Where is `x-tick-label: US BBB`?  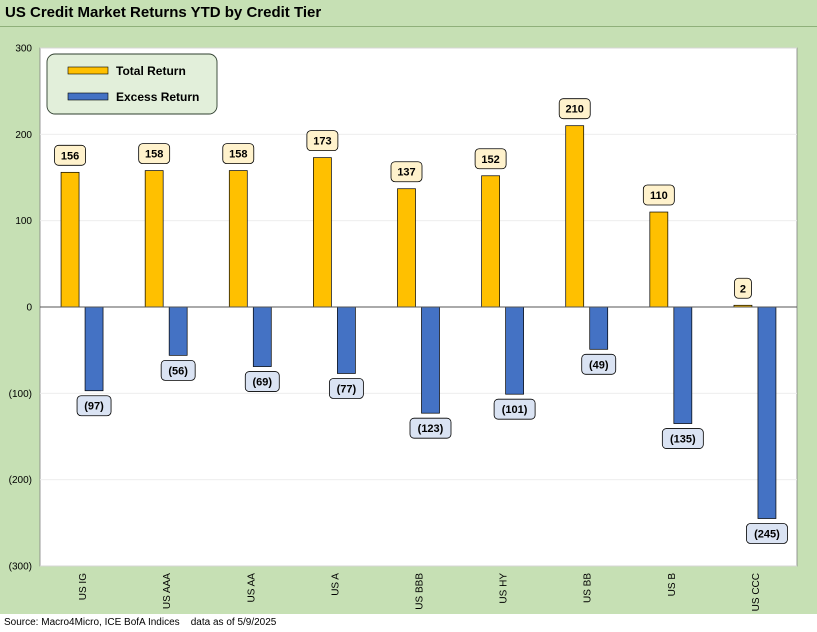
x-tick-label: US BBB is located at coordinates (420, 591).